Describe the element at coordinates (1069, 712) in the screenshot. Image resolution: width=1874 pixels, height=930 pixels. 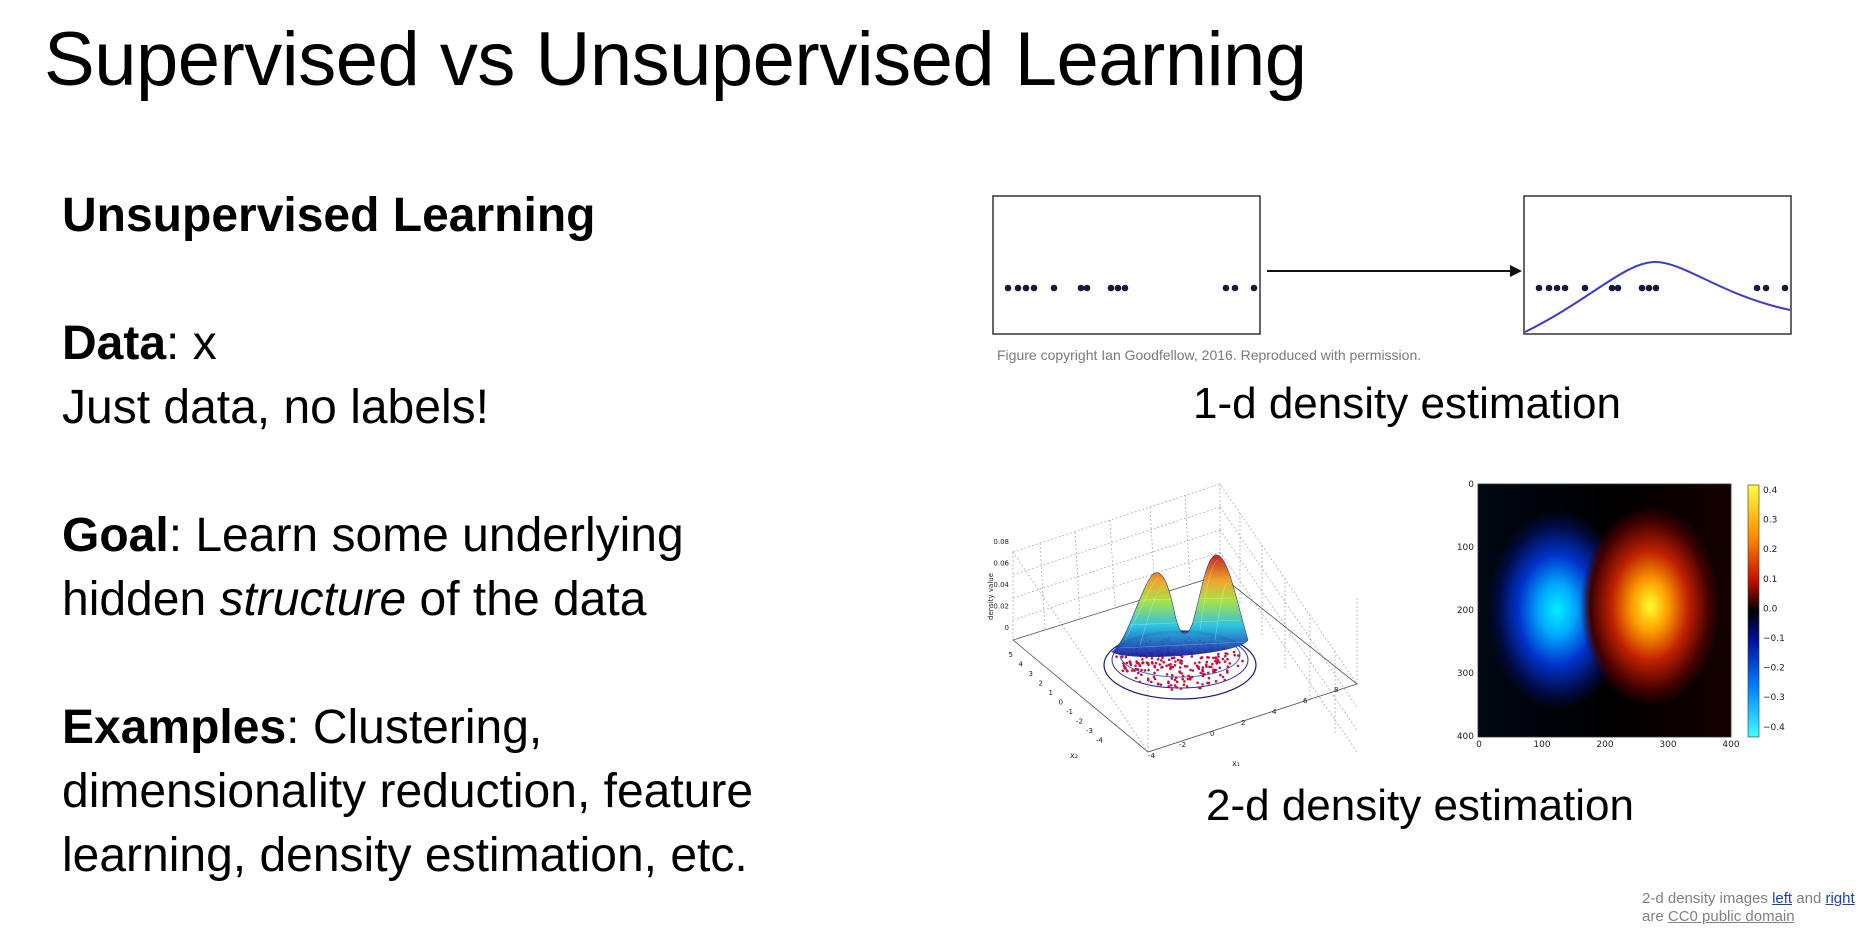
I see `tick-label: -1` at that location.